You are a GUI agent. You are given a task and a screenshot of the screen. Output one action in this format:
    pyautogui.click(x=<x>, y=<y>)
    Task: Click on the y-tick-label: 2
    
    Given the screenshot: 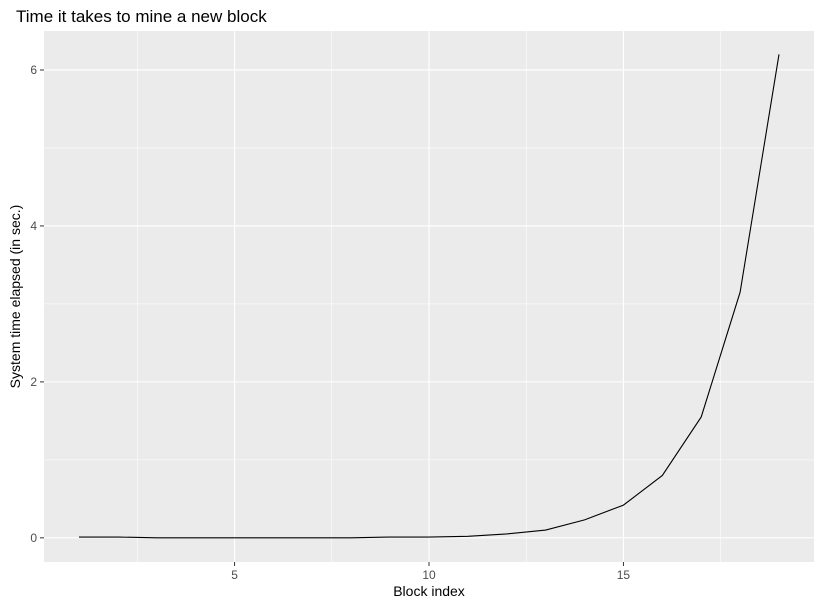 What is the action you would take?
    pyautogui.click(x=33, y=382)
    